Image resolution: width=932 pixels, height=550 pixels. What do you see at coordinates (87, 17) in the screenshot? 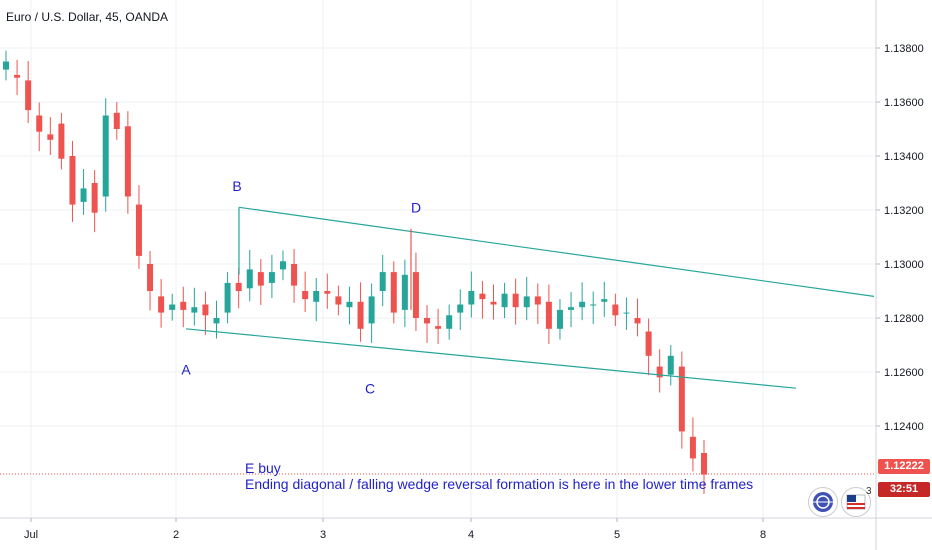
I see `symbol-title: Euro / U.S. Dollar, 45, OANDA` at bounding box center [87, 17].